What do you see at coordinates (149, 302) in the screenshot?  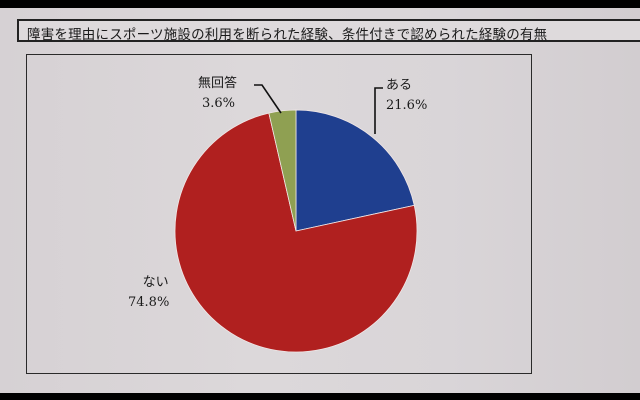 I see `label-nai-pct: 74.8%` at bounding box center [149, 302].